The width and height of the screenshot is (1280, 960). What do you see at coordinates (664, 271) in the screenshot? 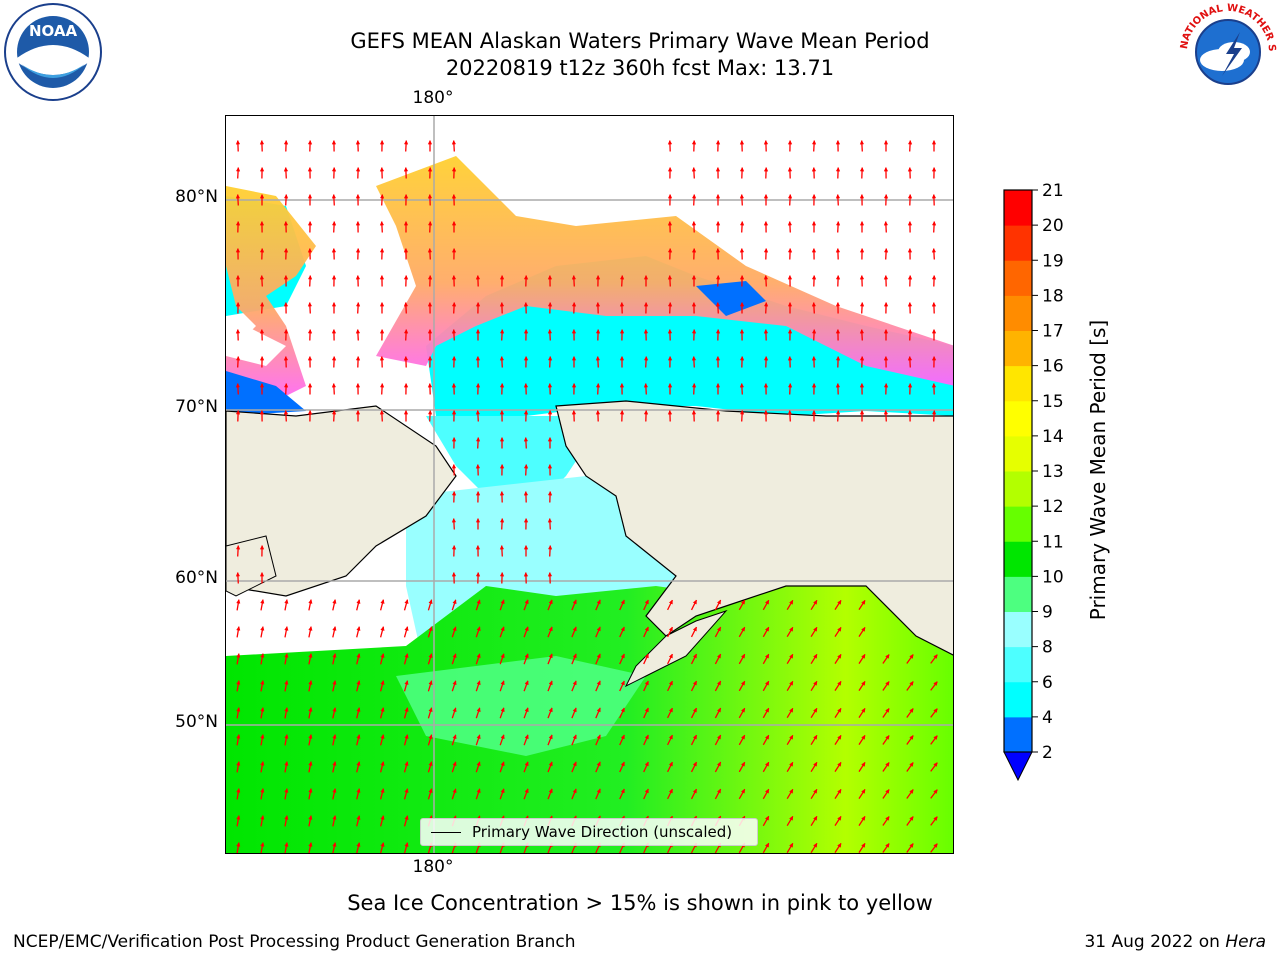
I see `sea-ice-band` at bounding box center [664, 271].